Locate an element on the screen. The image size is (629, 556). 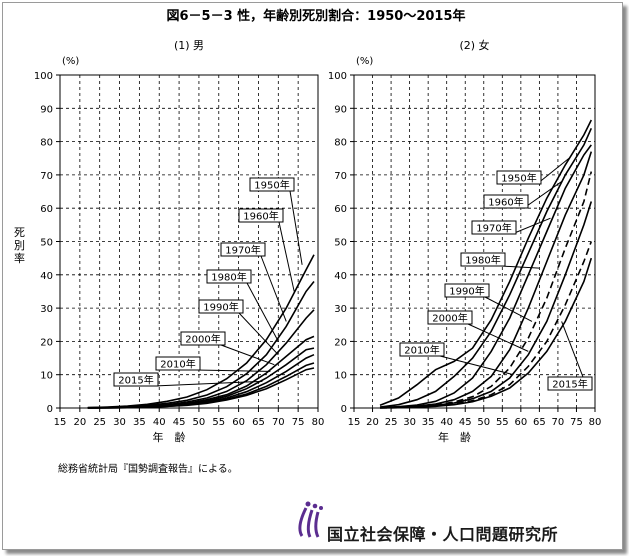
y-axis-label: 死 別 率 is located at coordinates (21, 245).